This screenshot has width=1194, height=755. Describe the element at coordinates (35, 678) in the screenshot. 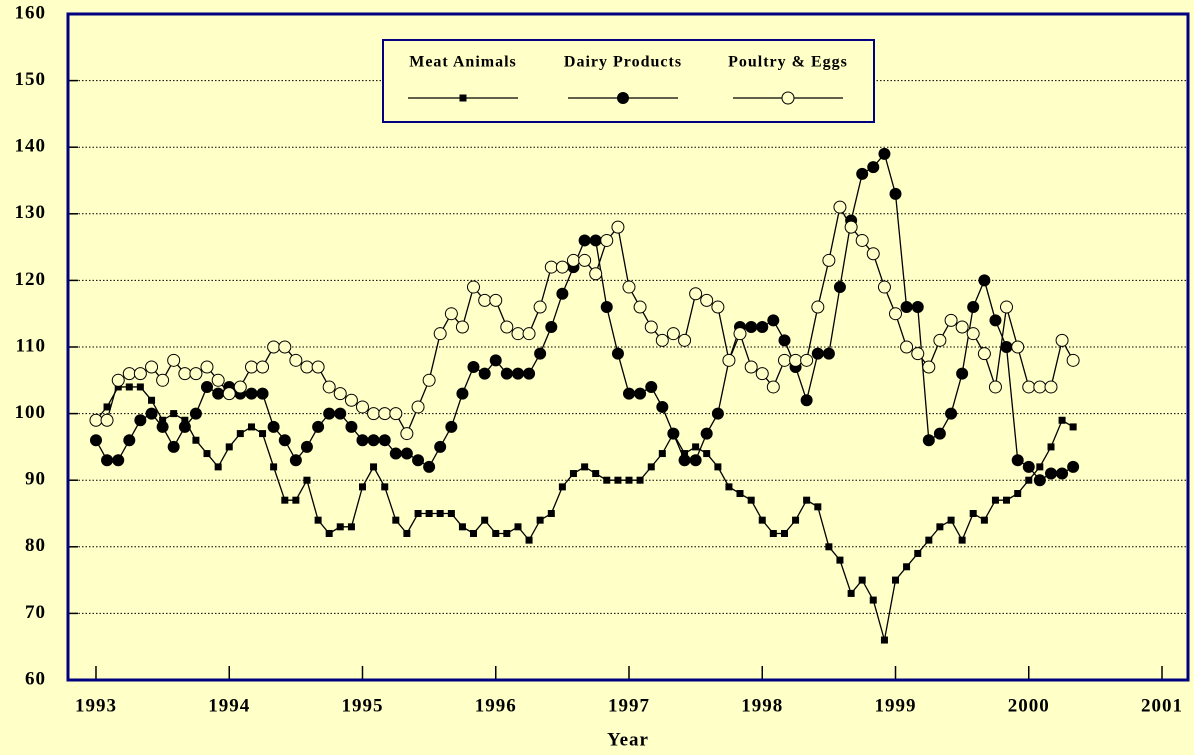

I see `y-tick-label: 60` at that location.